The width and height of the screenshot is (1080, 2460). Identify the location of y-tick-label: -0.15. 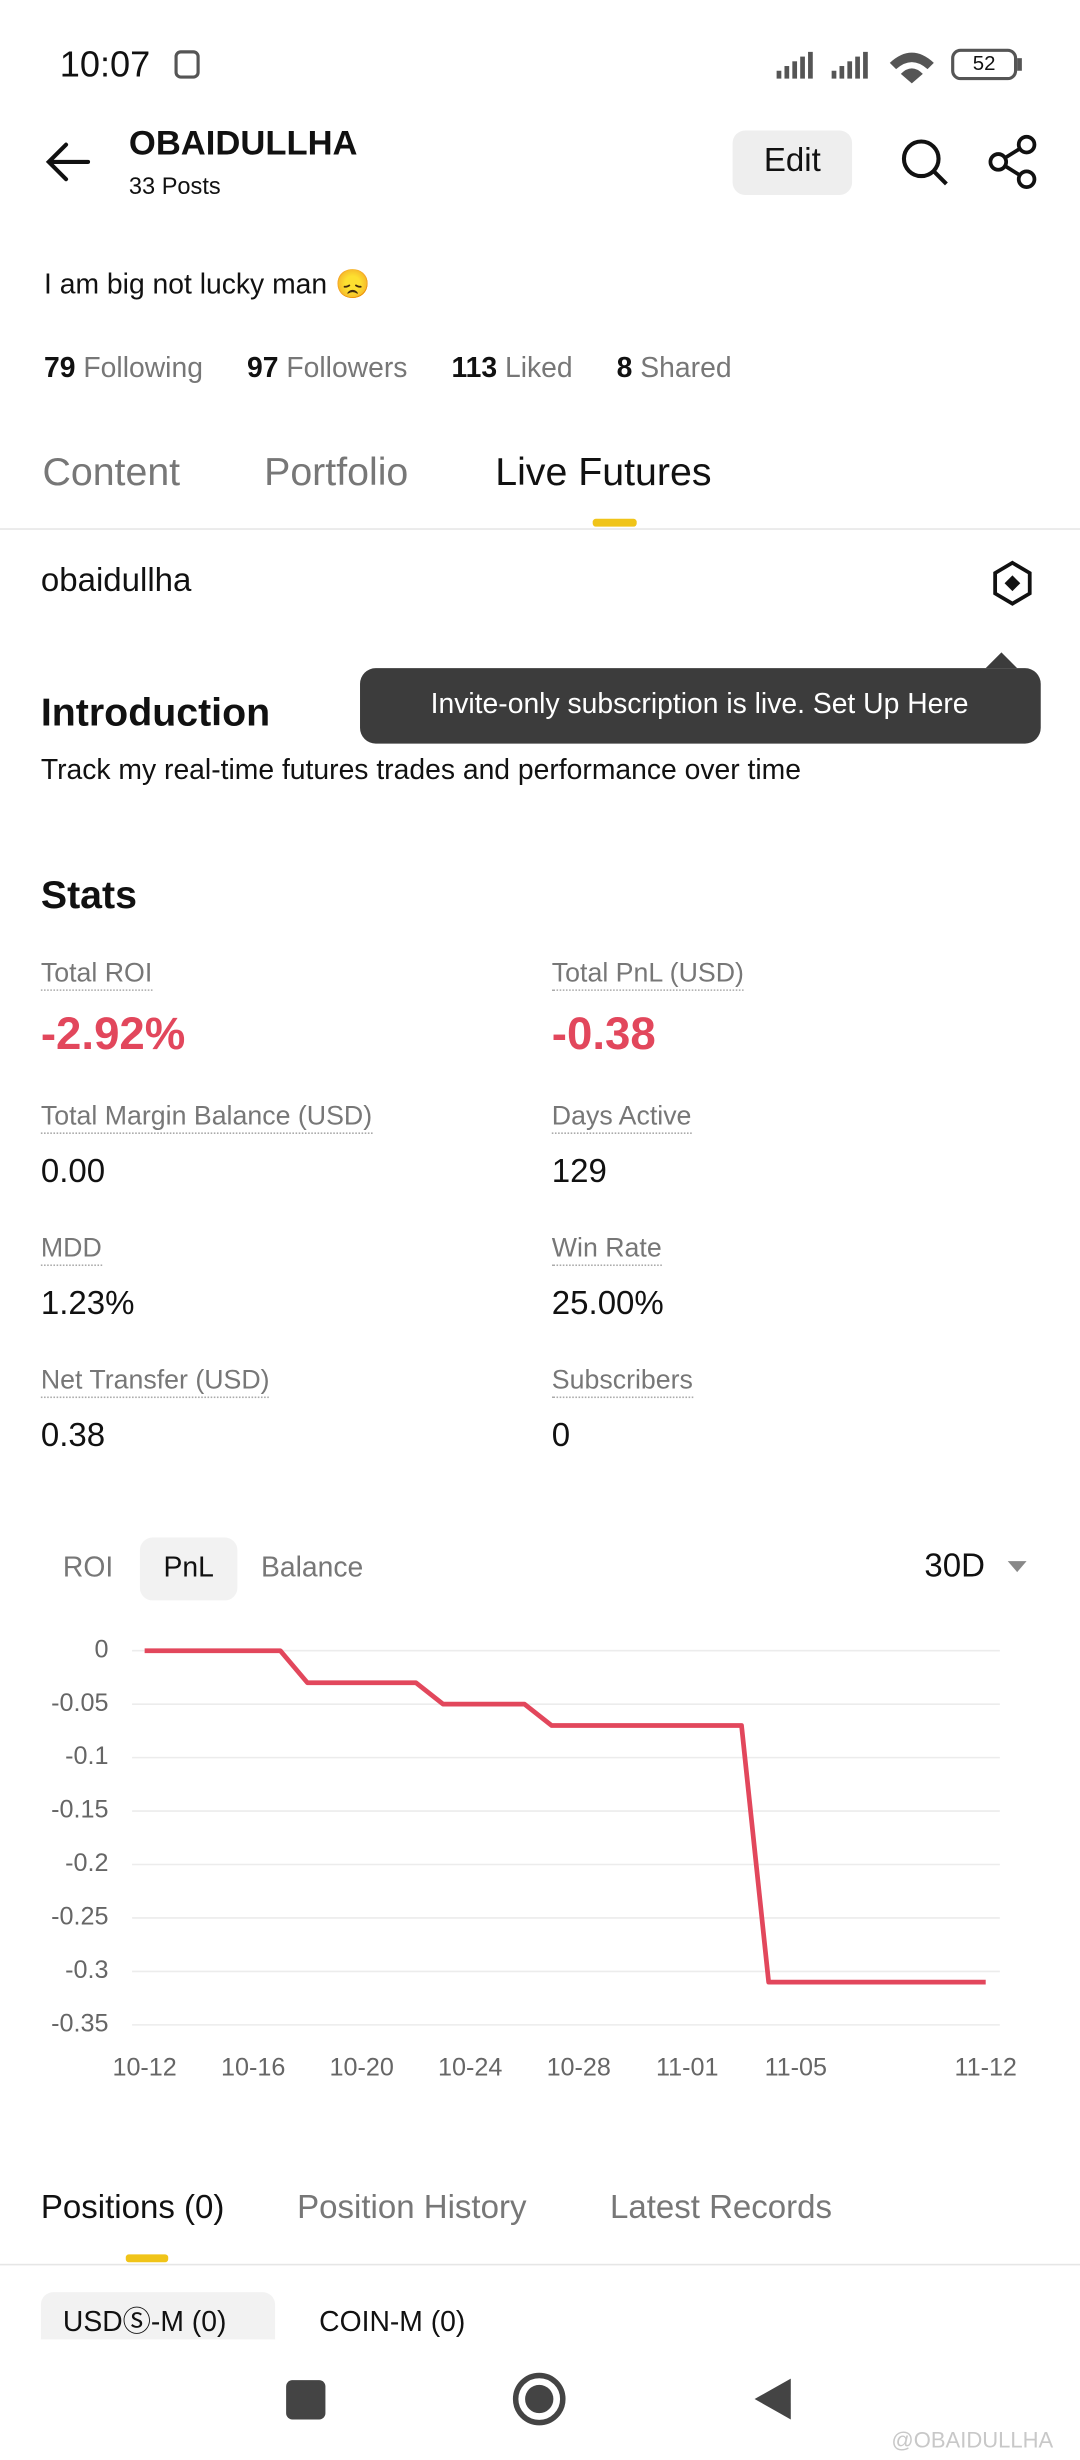
(79, 1810).